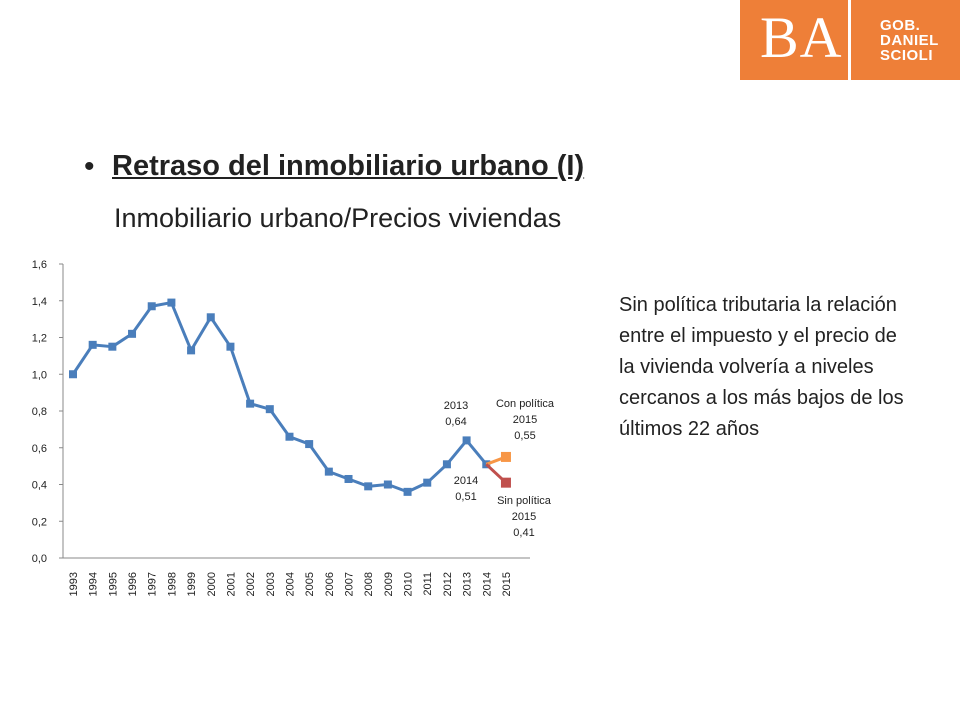 Image resolution: width=960 pixels, height=720 pixels. Describe the element at coordinates (94, 584) in the screenshot. I see `x-tick-label: 1994` at that location.